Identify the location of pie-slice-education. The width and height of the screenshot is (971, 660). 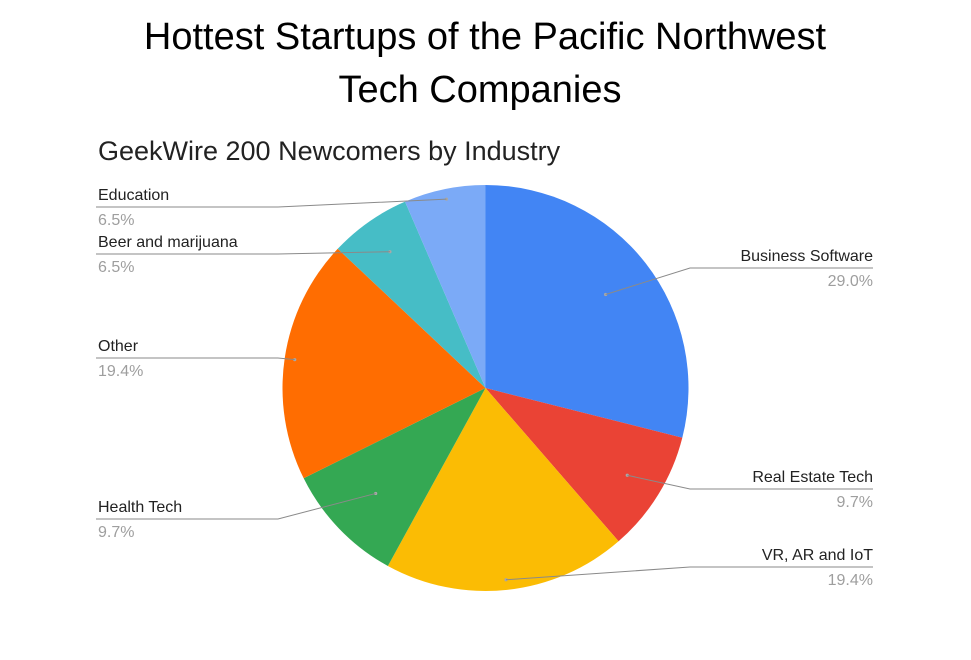
(445, 286).